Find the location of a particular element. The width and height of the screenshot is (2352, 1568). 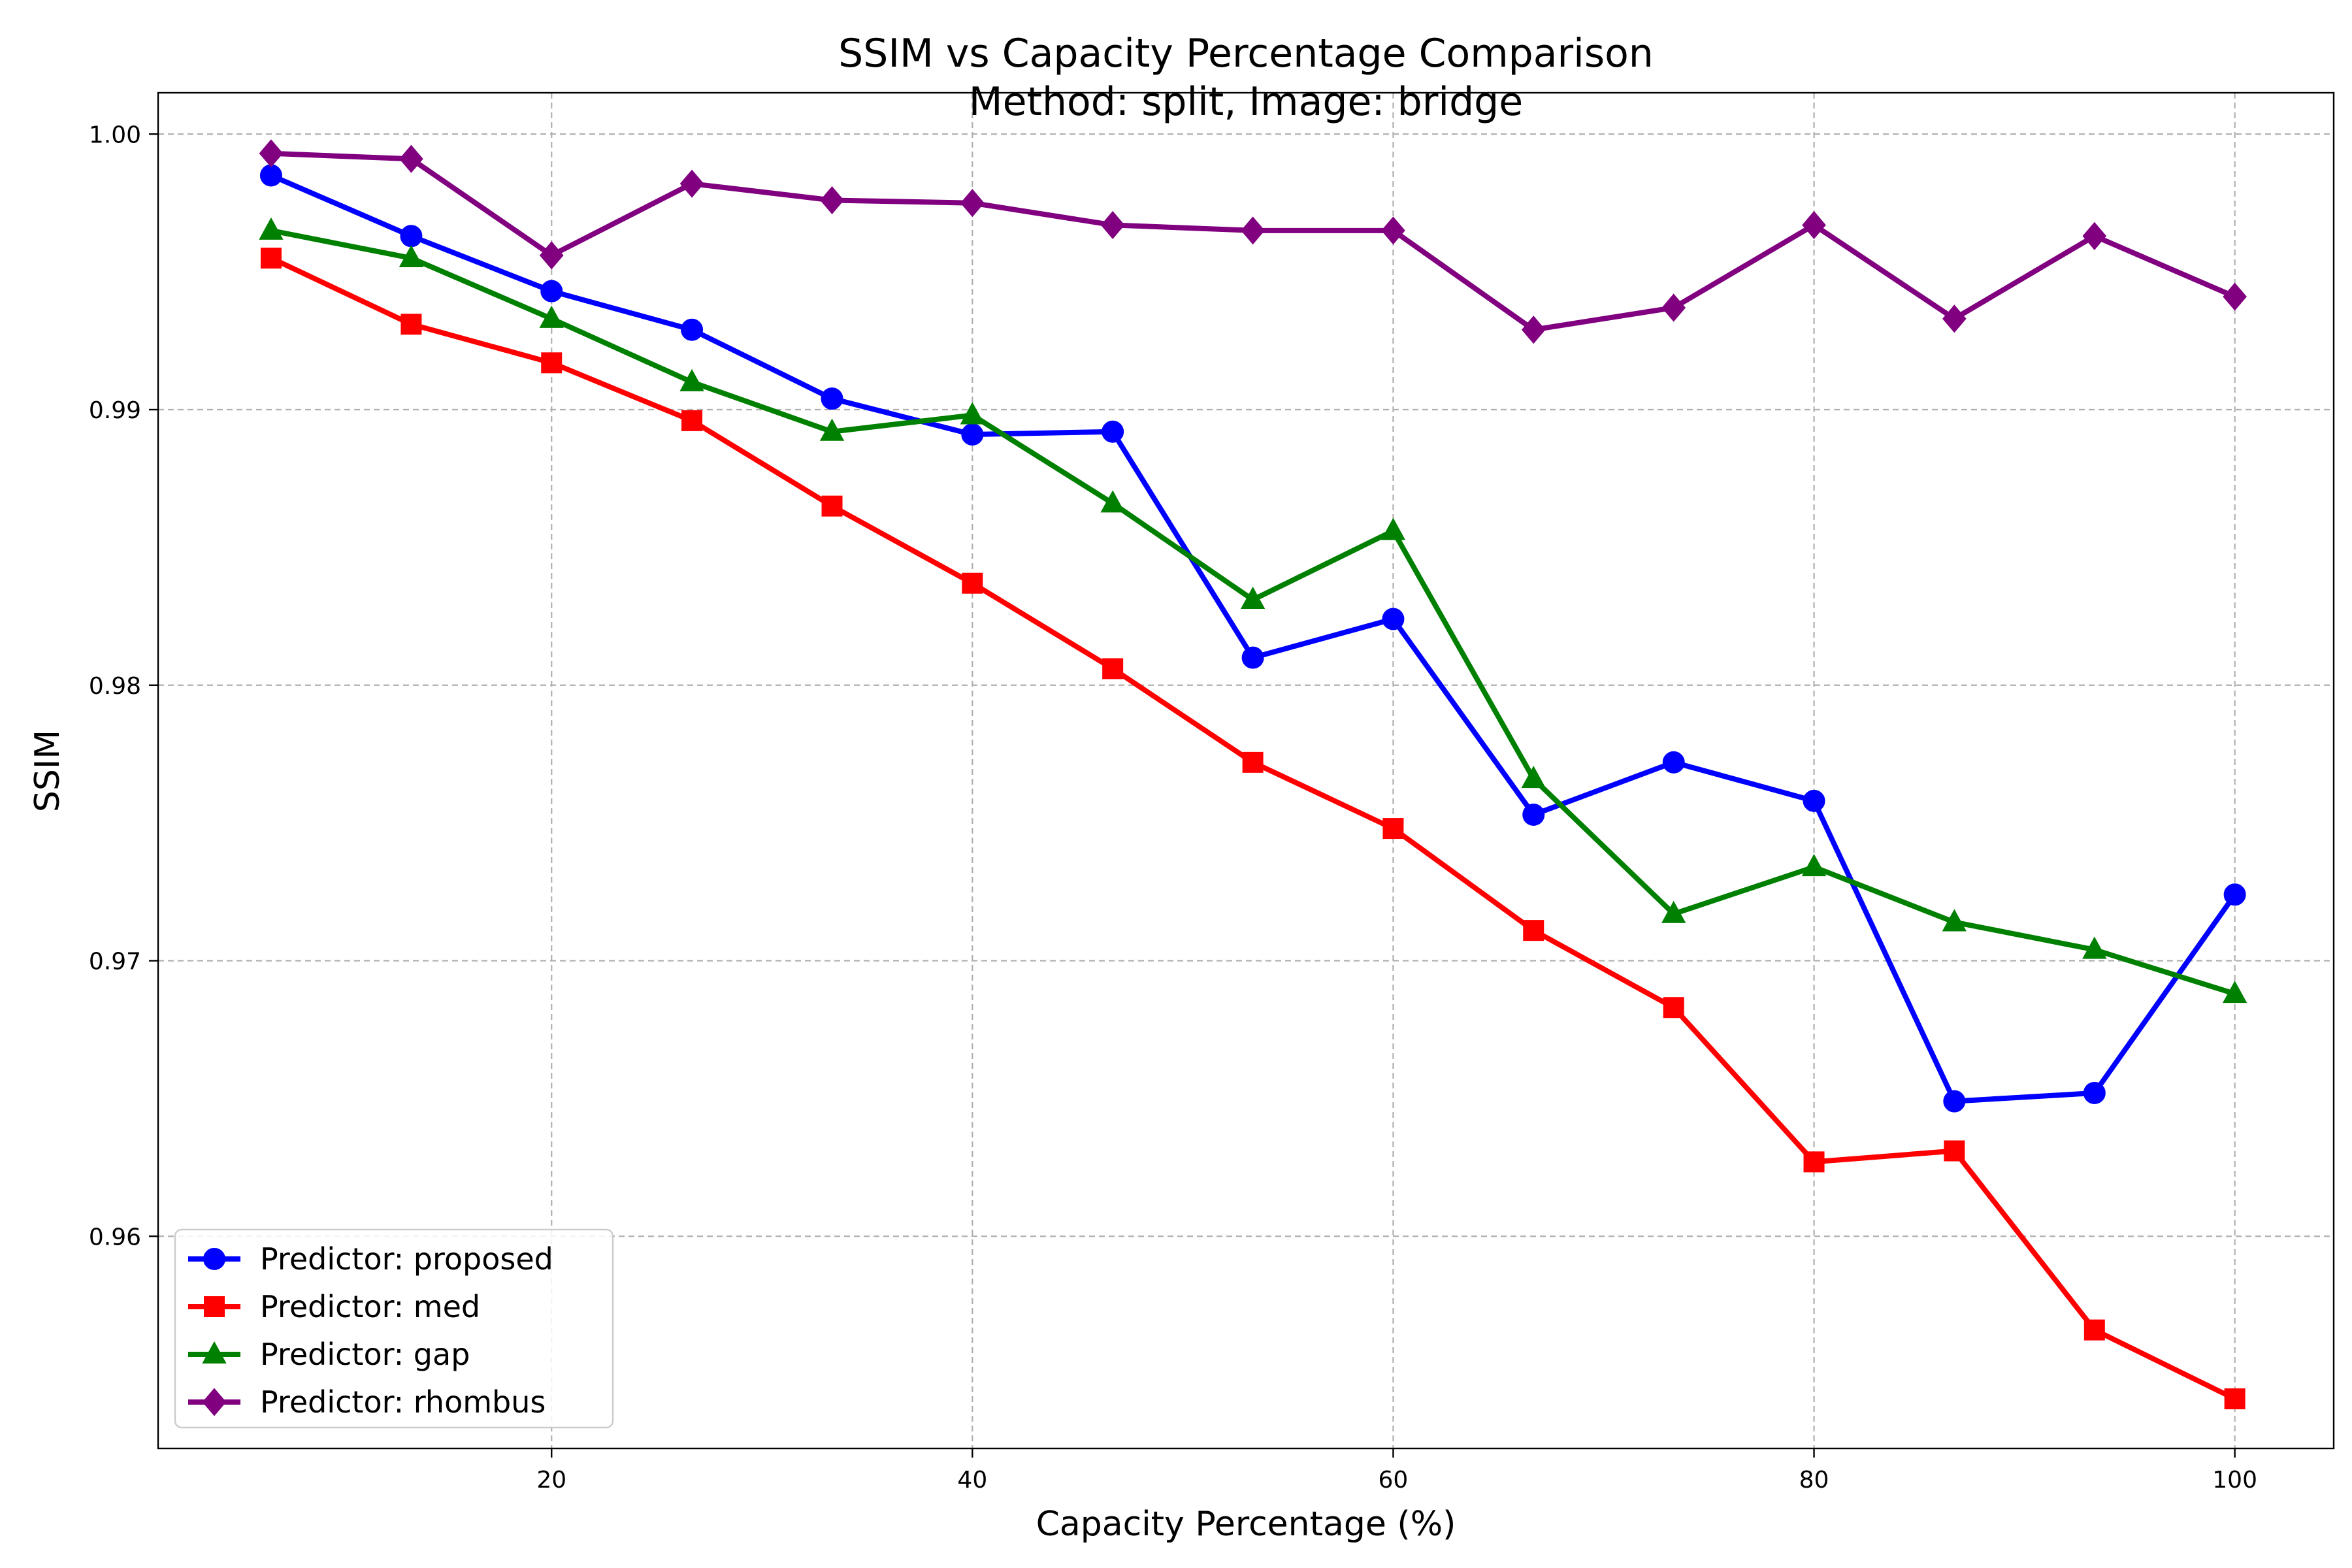

chart-title: SSIM vs Capacity Percentage Comparison is located at coordinates (1246, 53).